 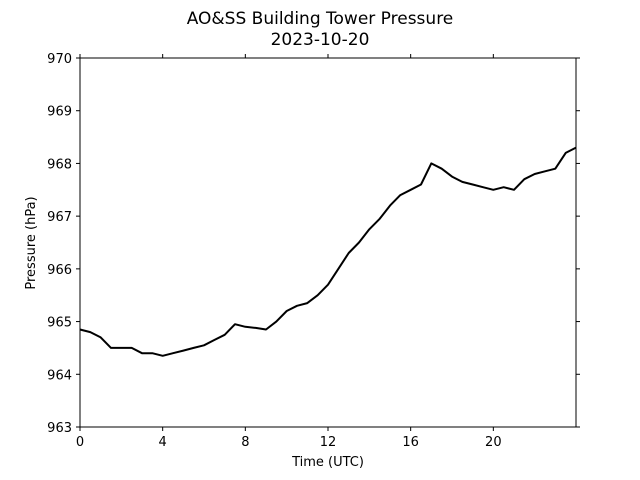 I want to click on x-tick-label: 0, so click(x=80, y=442).